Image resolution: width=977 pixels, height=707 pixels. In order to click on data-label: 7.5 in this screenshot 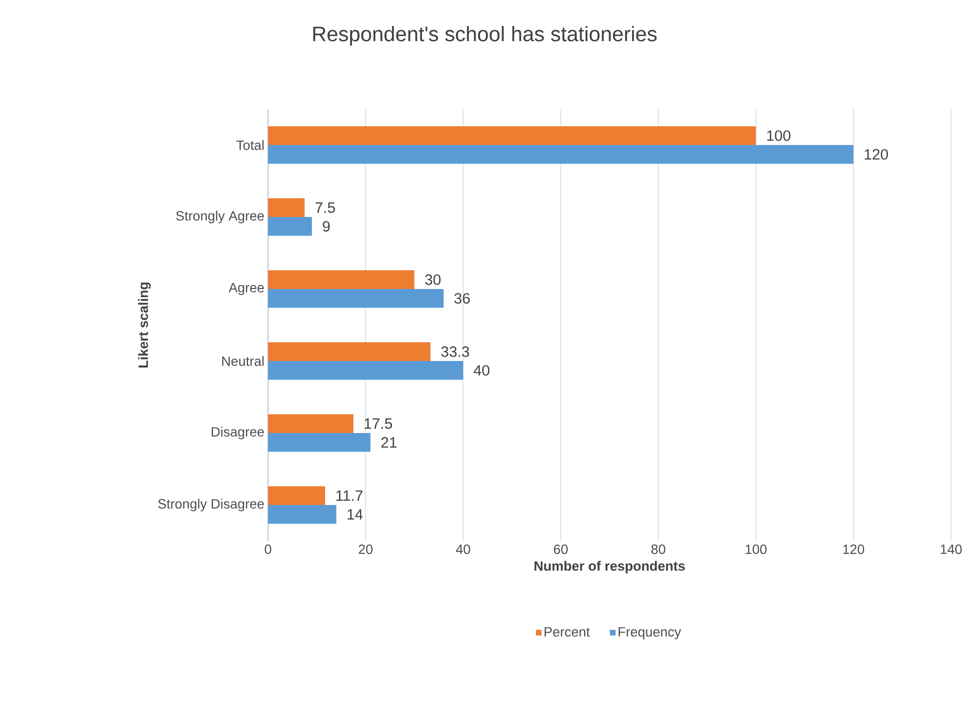, I will do `click(325, 207)`.